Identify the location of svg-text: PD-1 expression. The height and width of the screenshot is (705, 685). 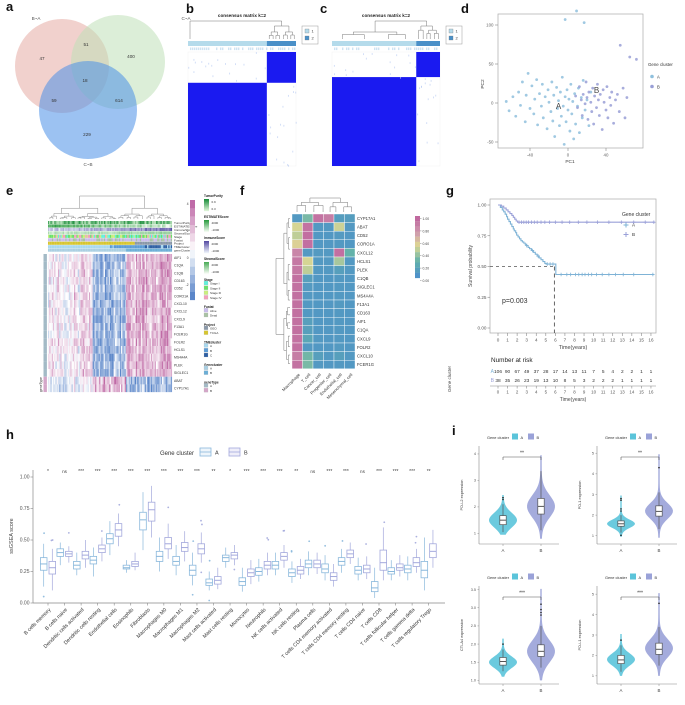
(579, 495).